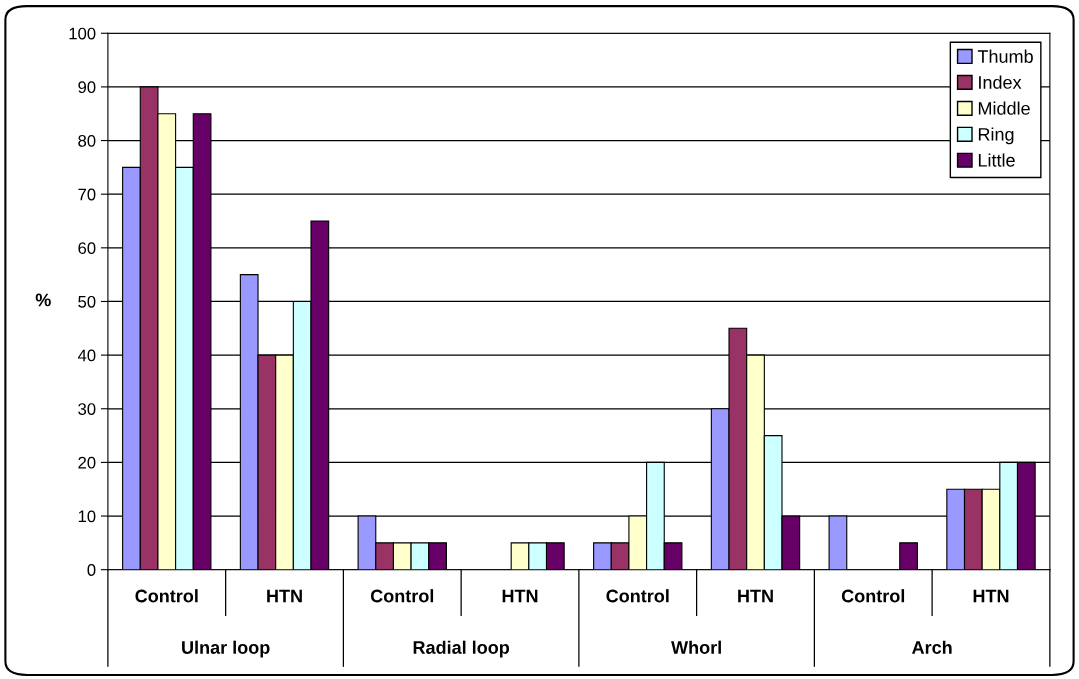 This screenshot has height=679, width=1079. What do you see at coordinates (908, 556) in the screenshot?
I see `bar` at bounding box center [908, 556].